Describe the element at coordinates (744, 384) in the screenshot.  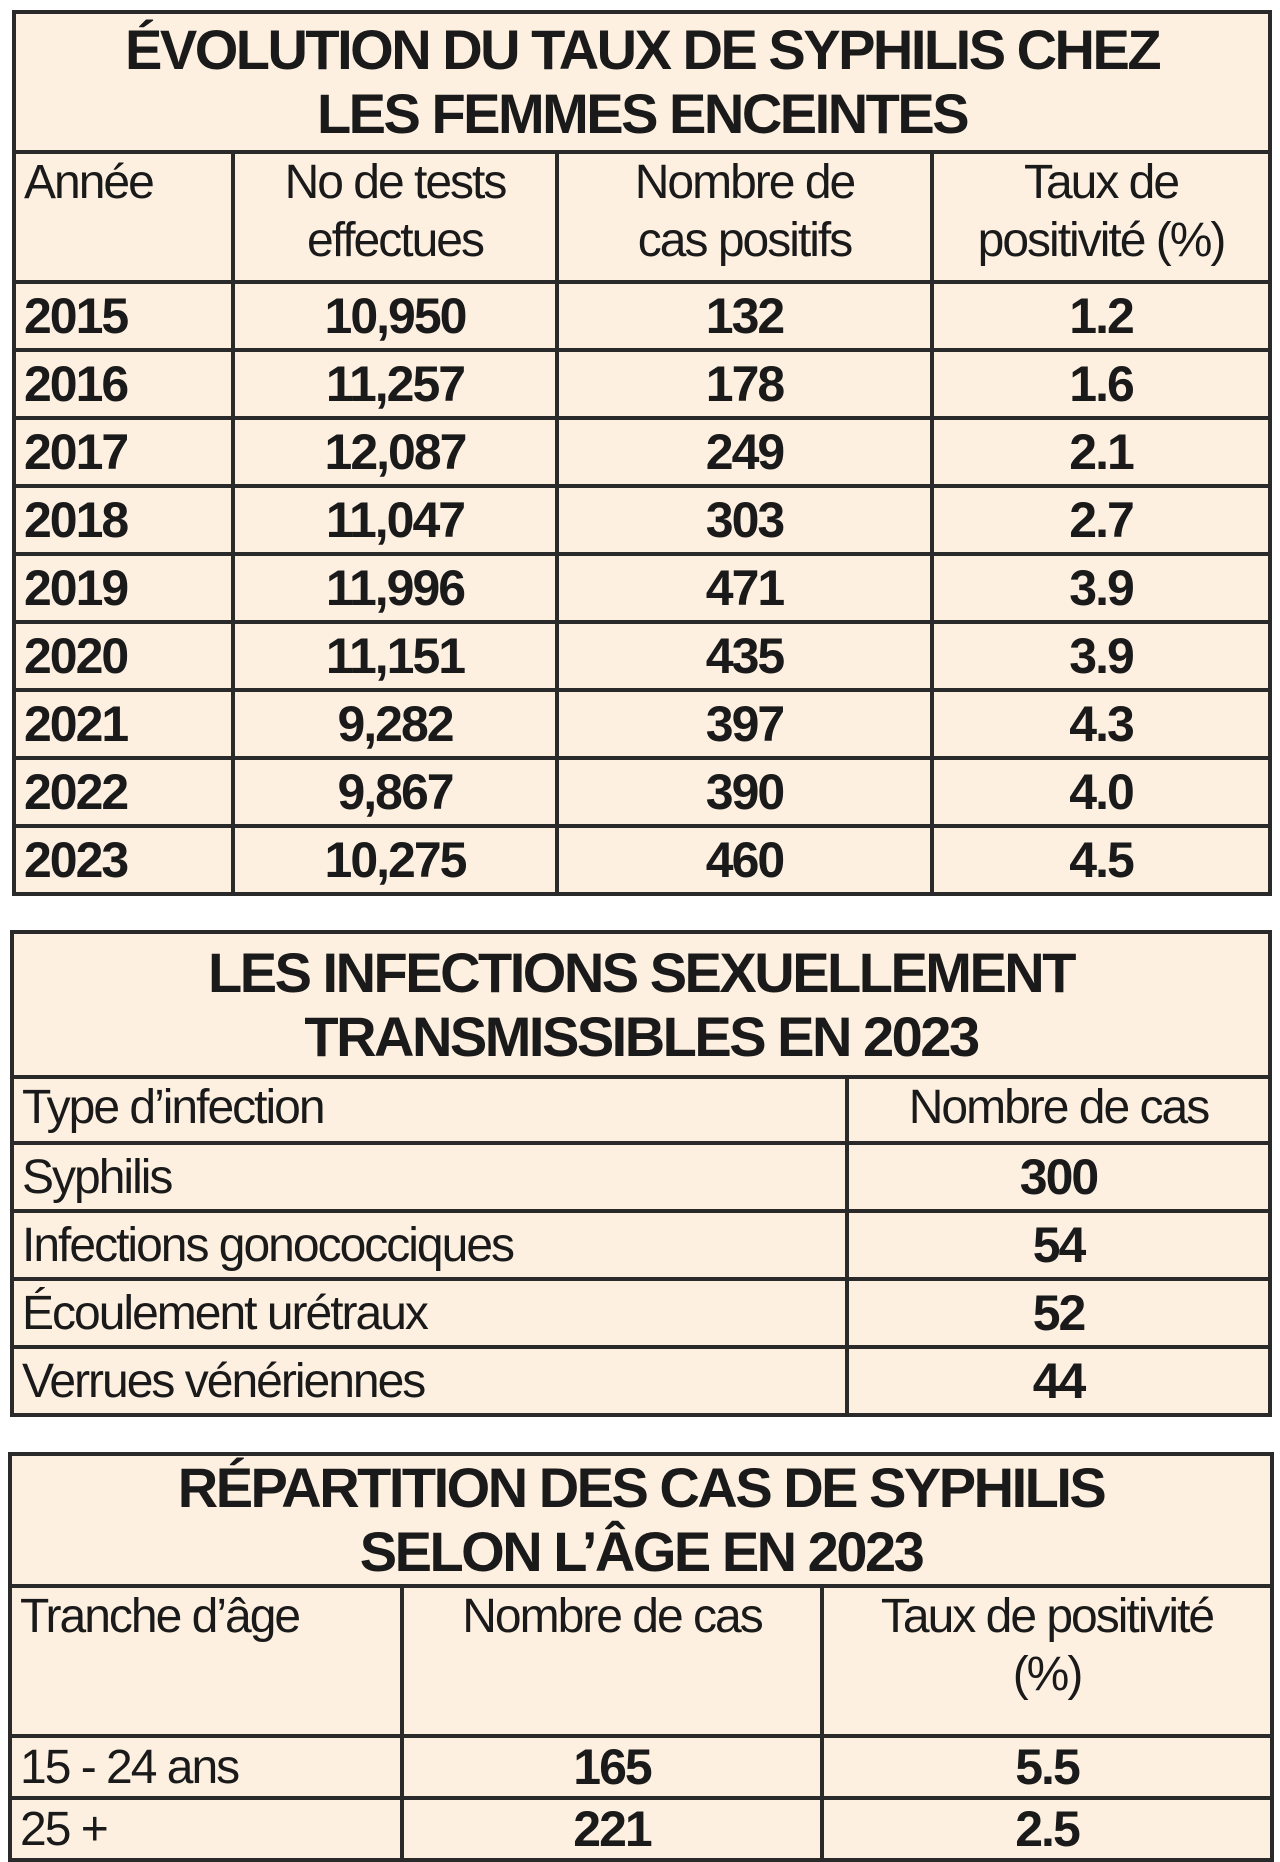
I see `table-cell: 178` at that location.